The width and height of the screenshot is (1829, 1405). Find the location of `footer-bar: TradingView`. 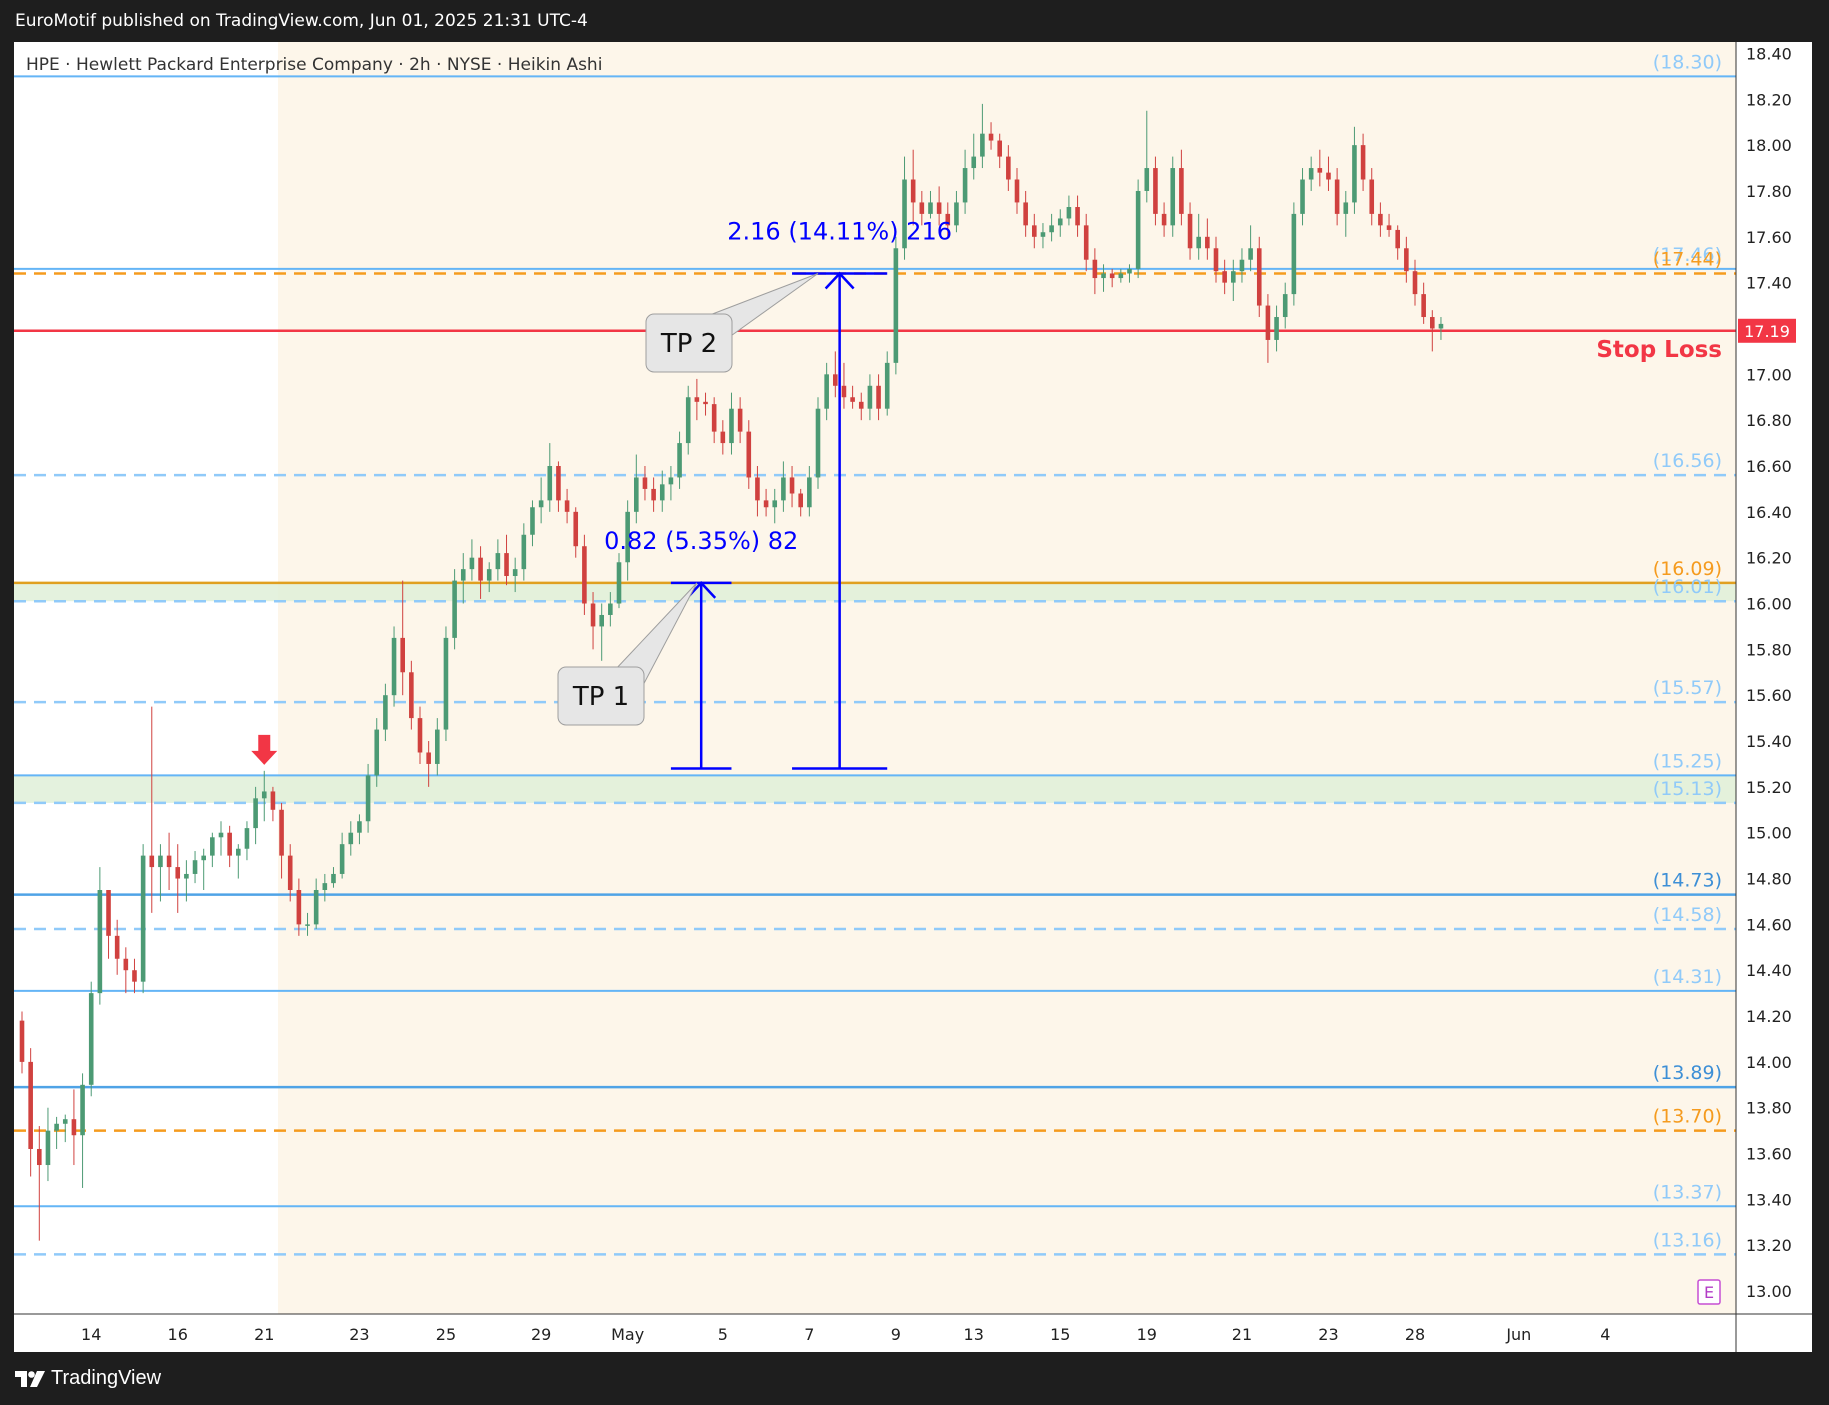

footer-bar: TradingView is located at coordinates (914, 1378).